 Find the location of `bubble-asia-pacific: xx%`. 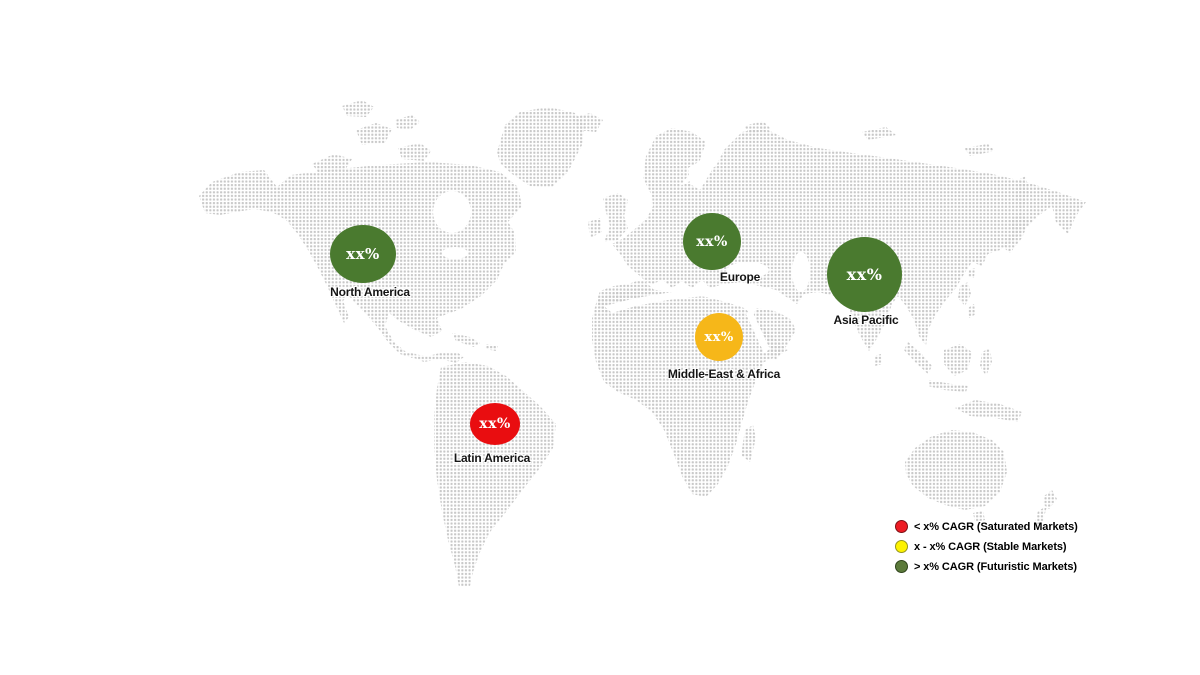

bubble-asia-pacific: xx% is located at coordinates (864, 274).